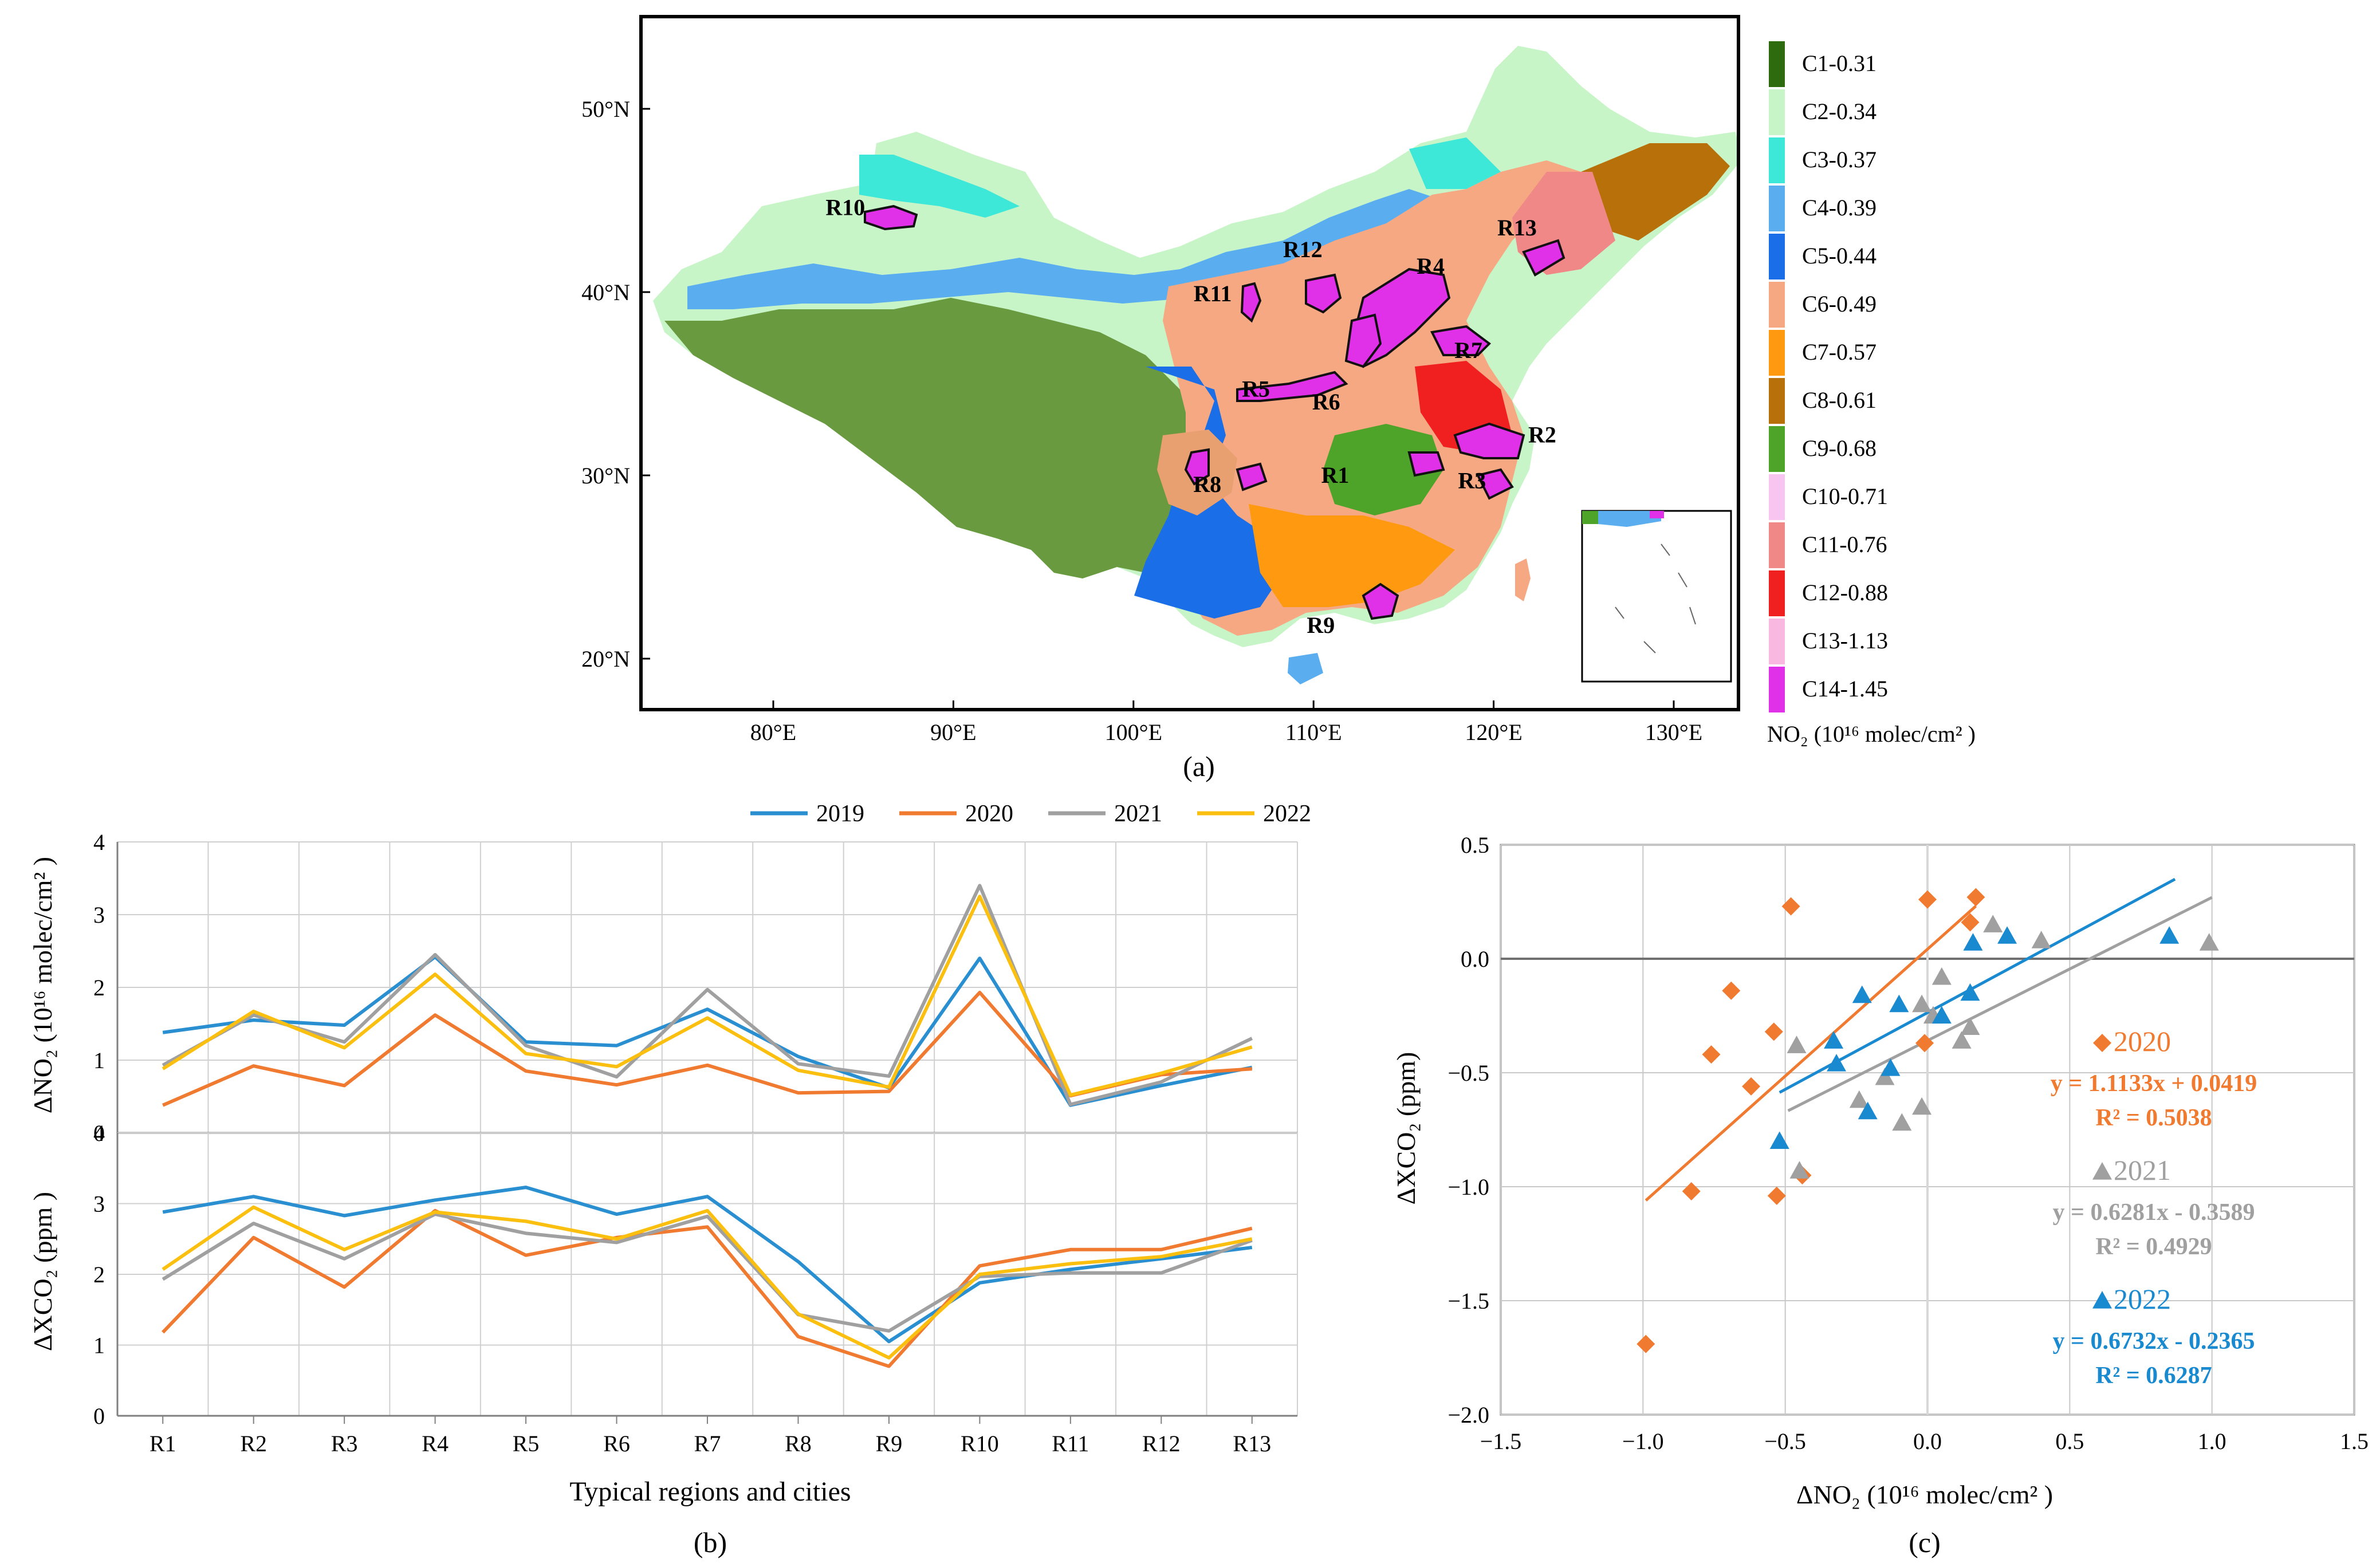  I want to click on region-label-r1: R1, so click(1335, 475).